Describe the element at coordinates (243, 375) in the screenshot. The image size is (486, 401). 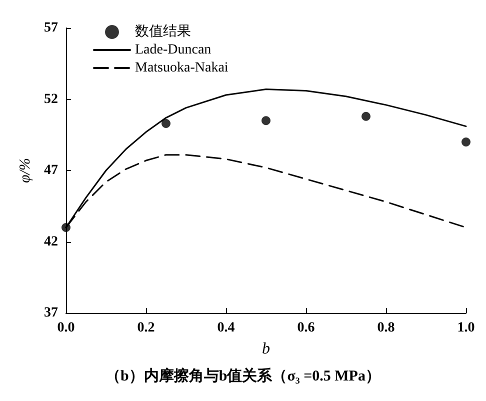
I see `text: （b）内摩擦角与b值关系（σ₃ =0.5 MPa）` at that location.